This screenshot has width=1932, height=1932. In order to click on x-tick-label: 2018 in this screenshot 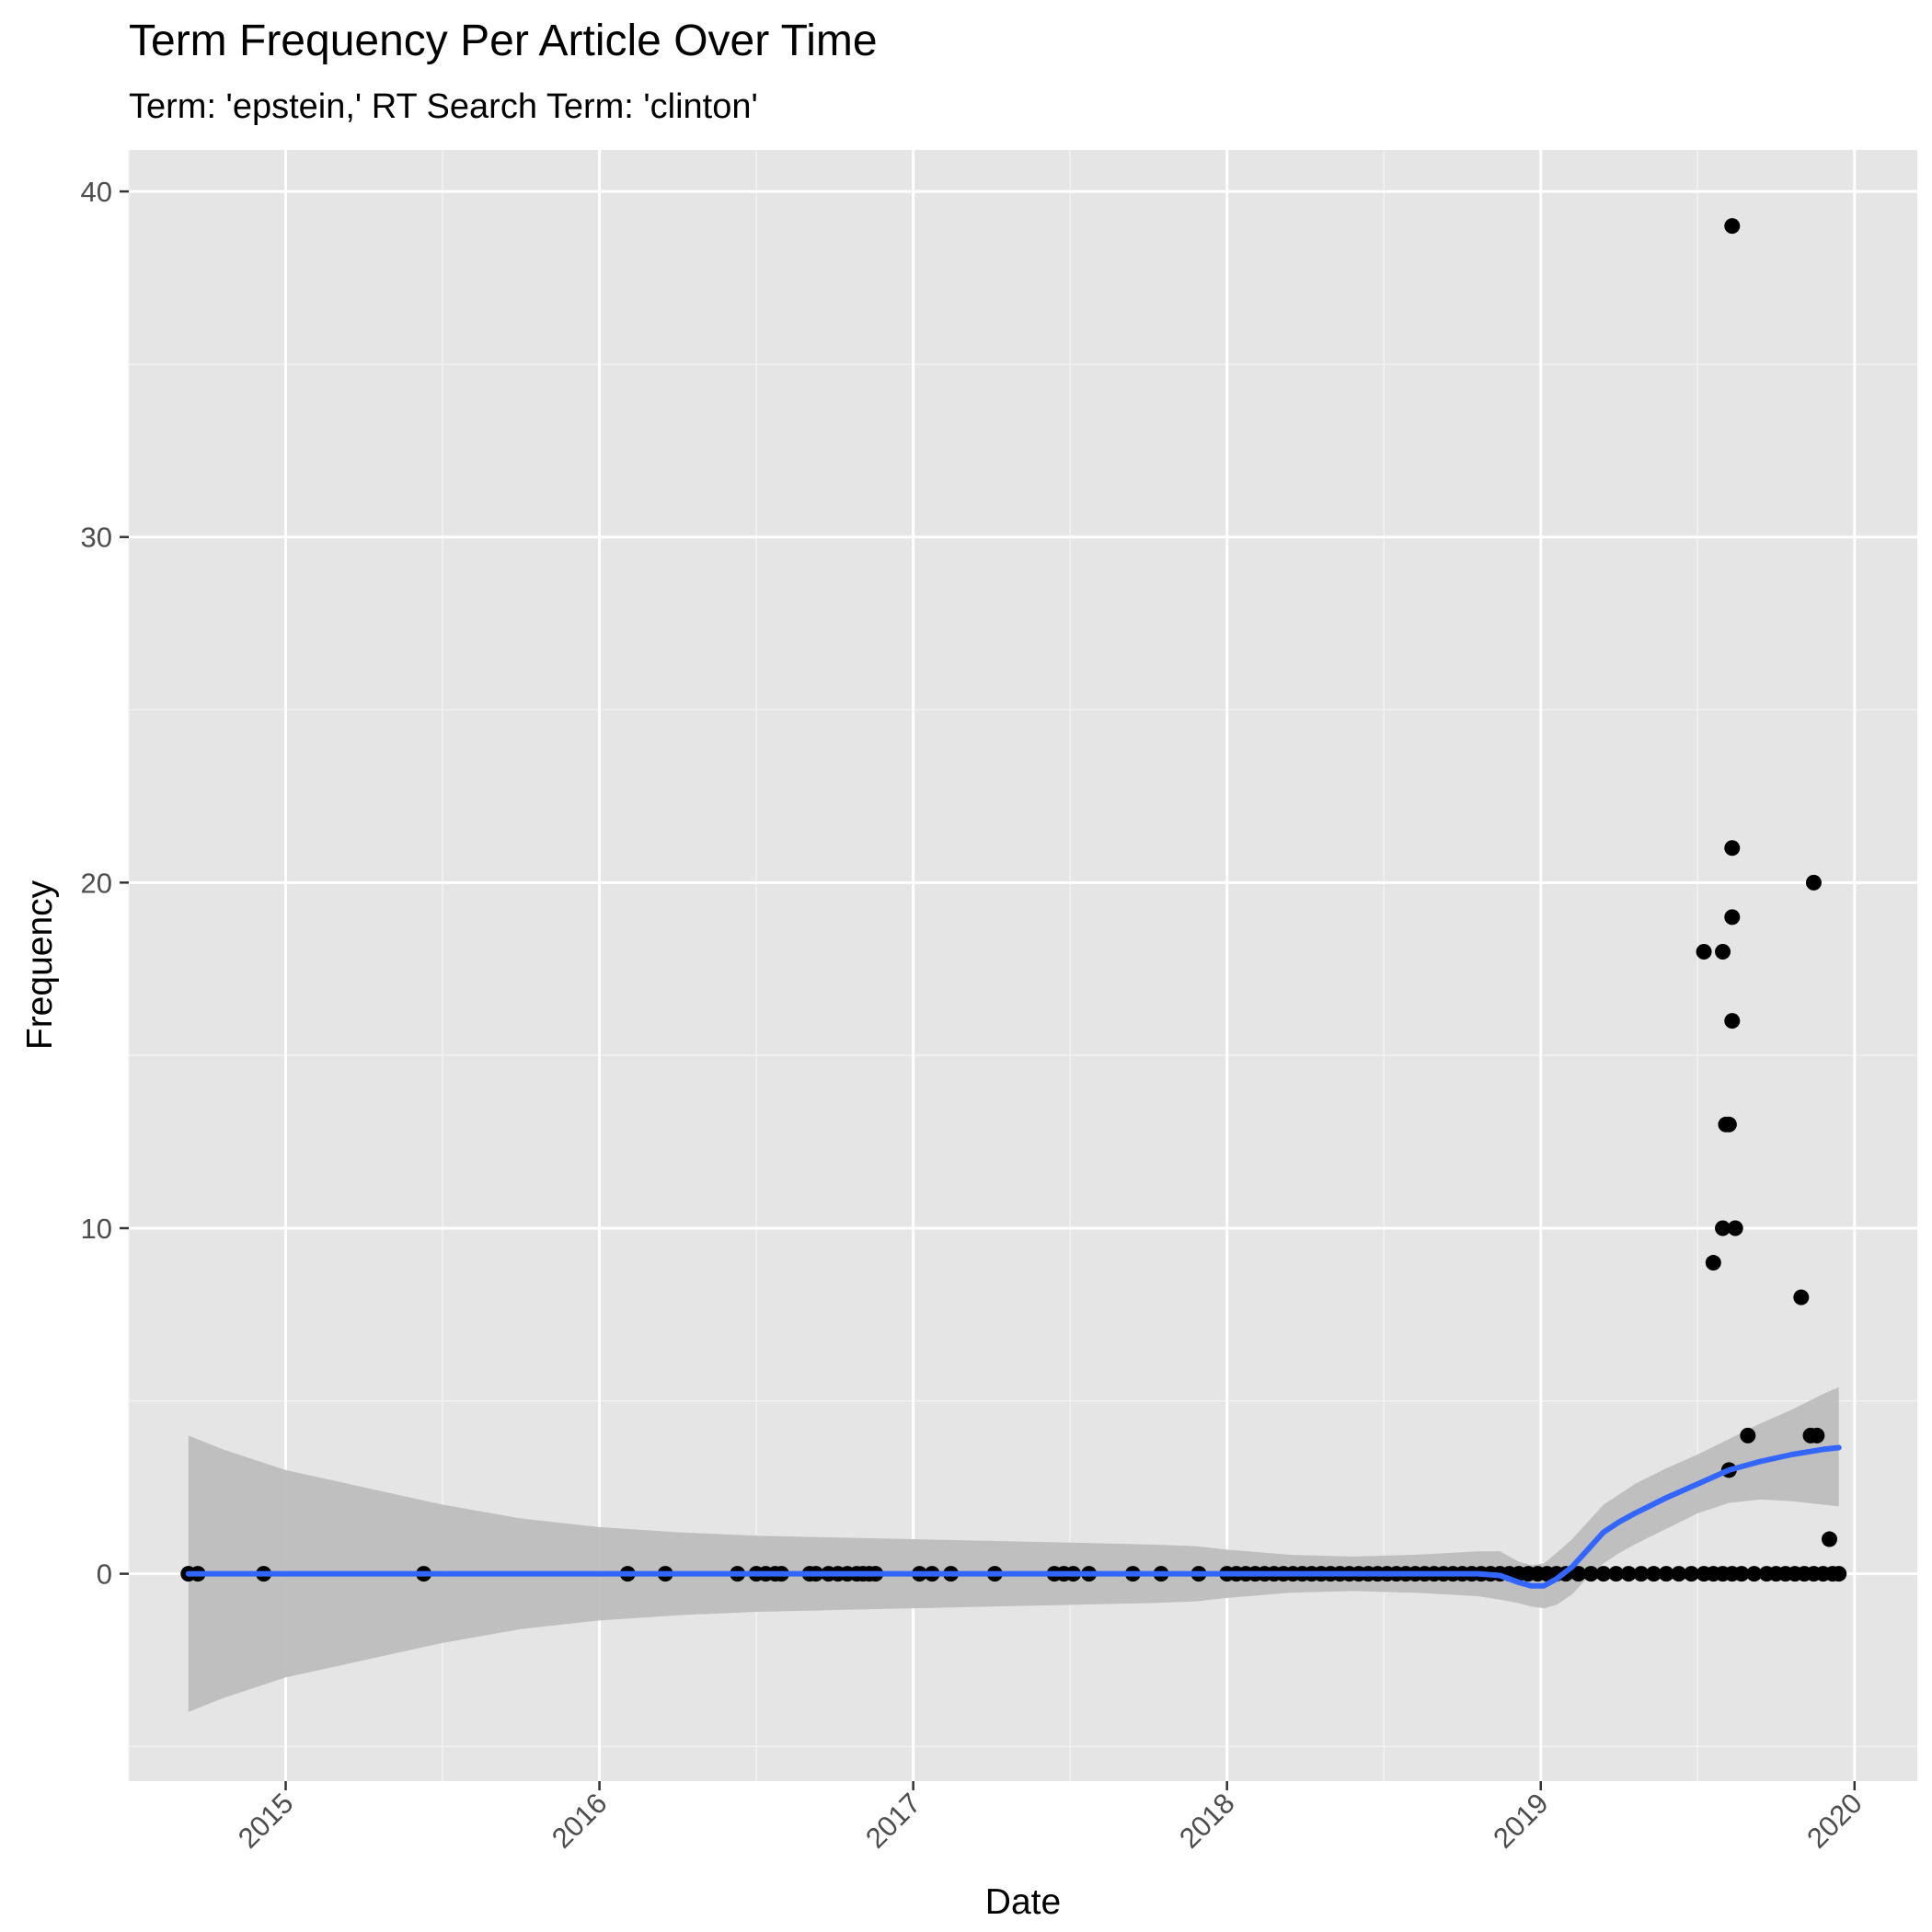, I will do `click(1207, 1821)`.